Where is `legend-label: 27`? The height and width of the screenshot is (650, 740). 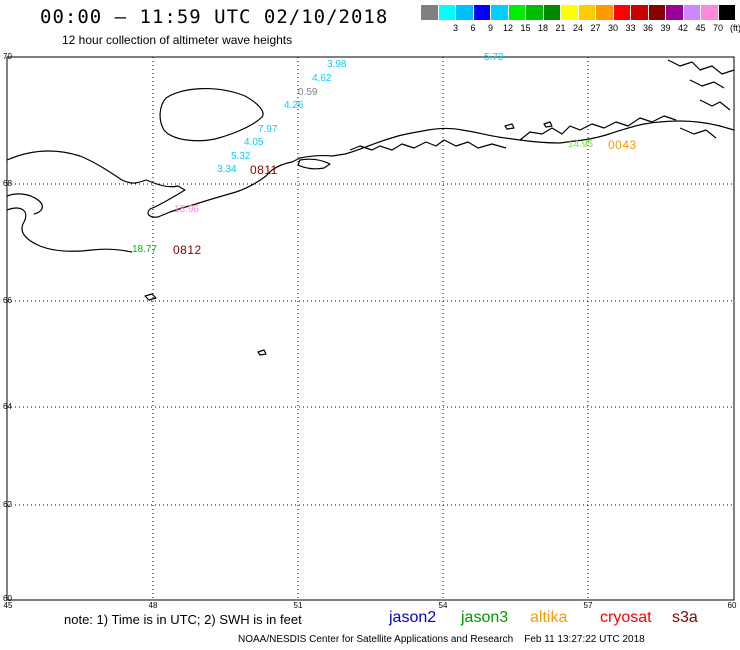
legend-label: 27 is located at coordinates (595, 28).